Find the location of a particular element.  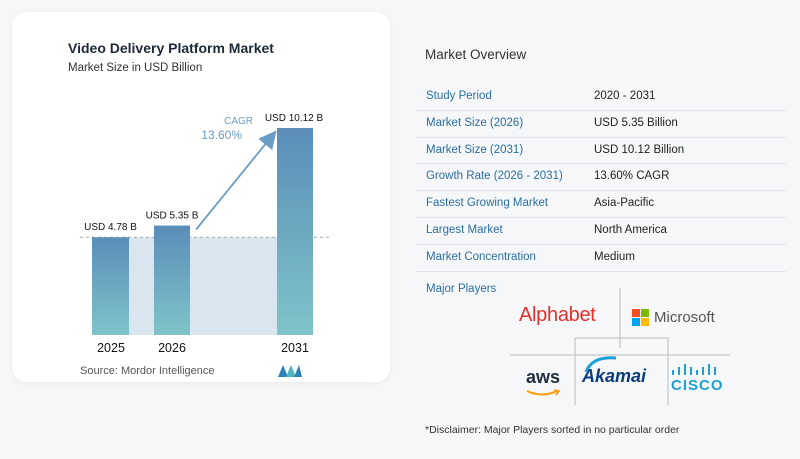

cisco-logo-text: CISCO is located at coordinates (697, 385).